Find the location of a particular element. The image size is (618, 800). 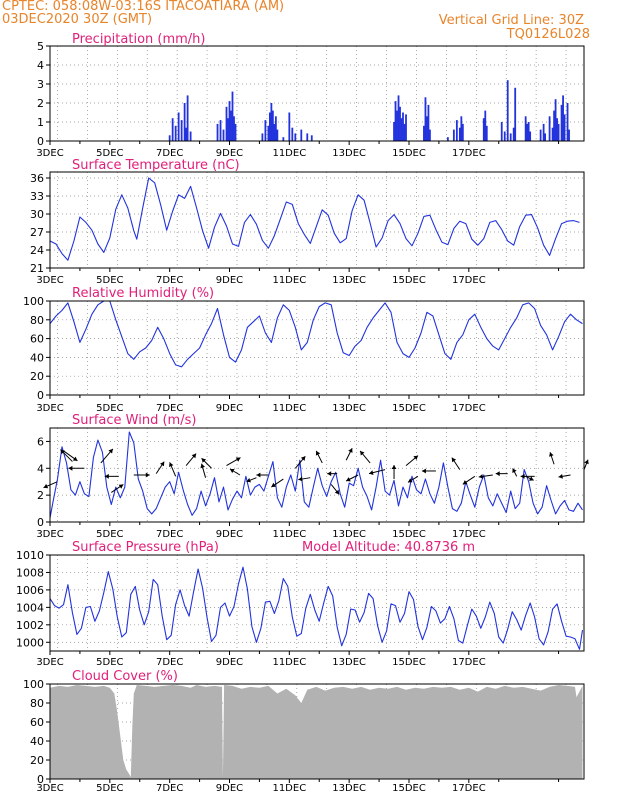

x-tick-label: 3DEC is located at coordinates (49, 153).